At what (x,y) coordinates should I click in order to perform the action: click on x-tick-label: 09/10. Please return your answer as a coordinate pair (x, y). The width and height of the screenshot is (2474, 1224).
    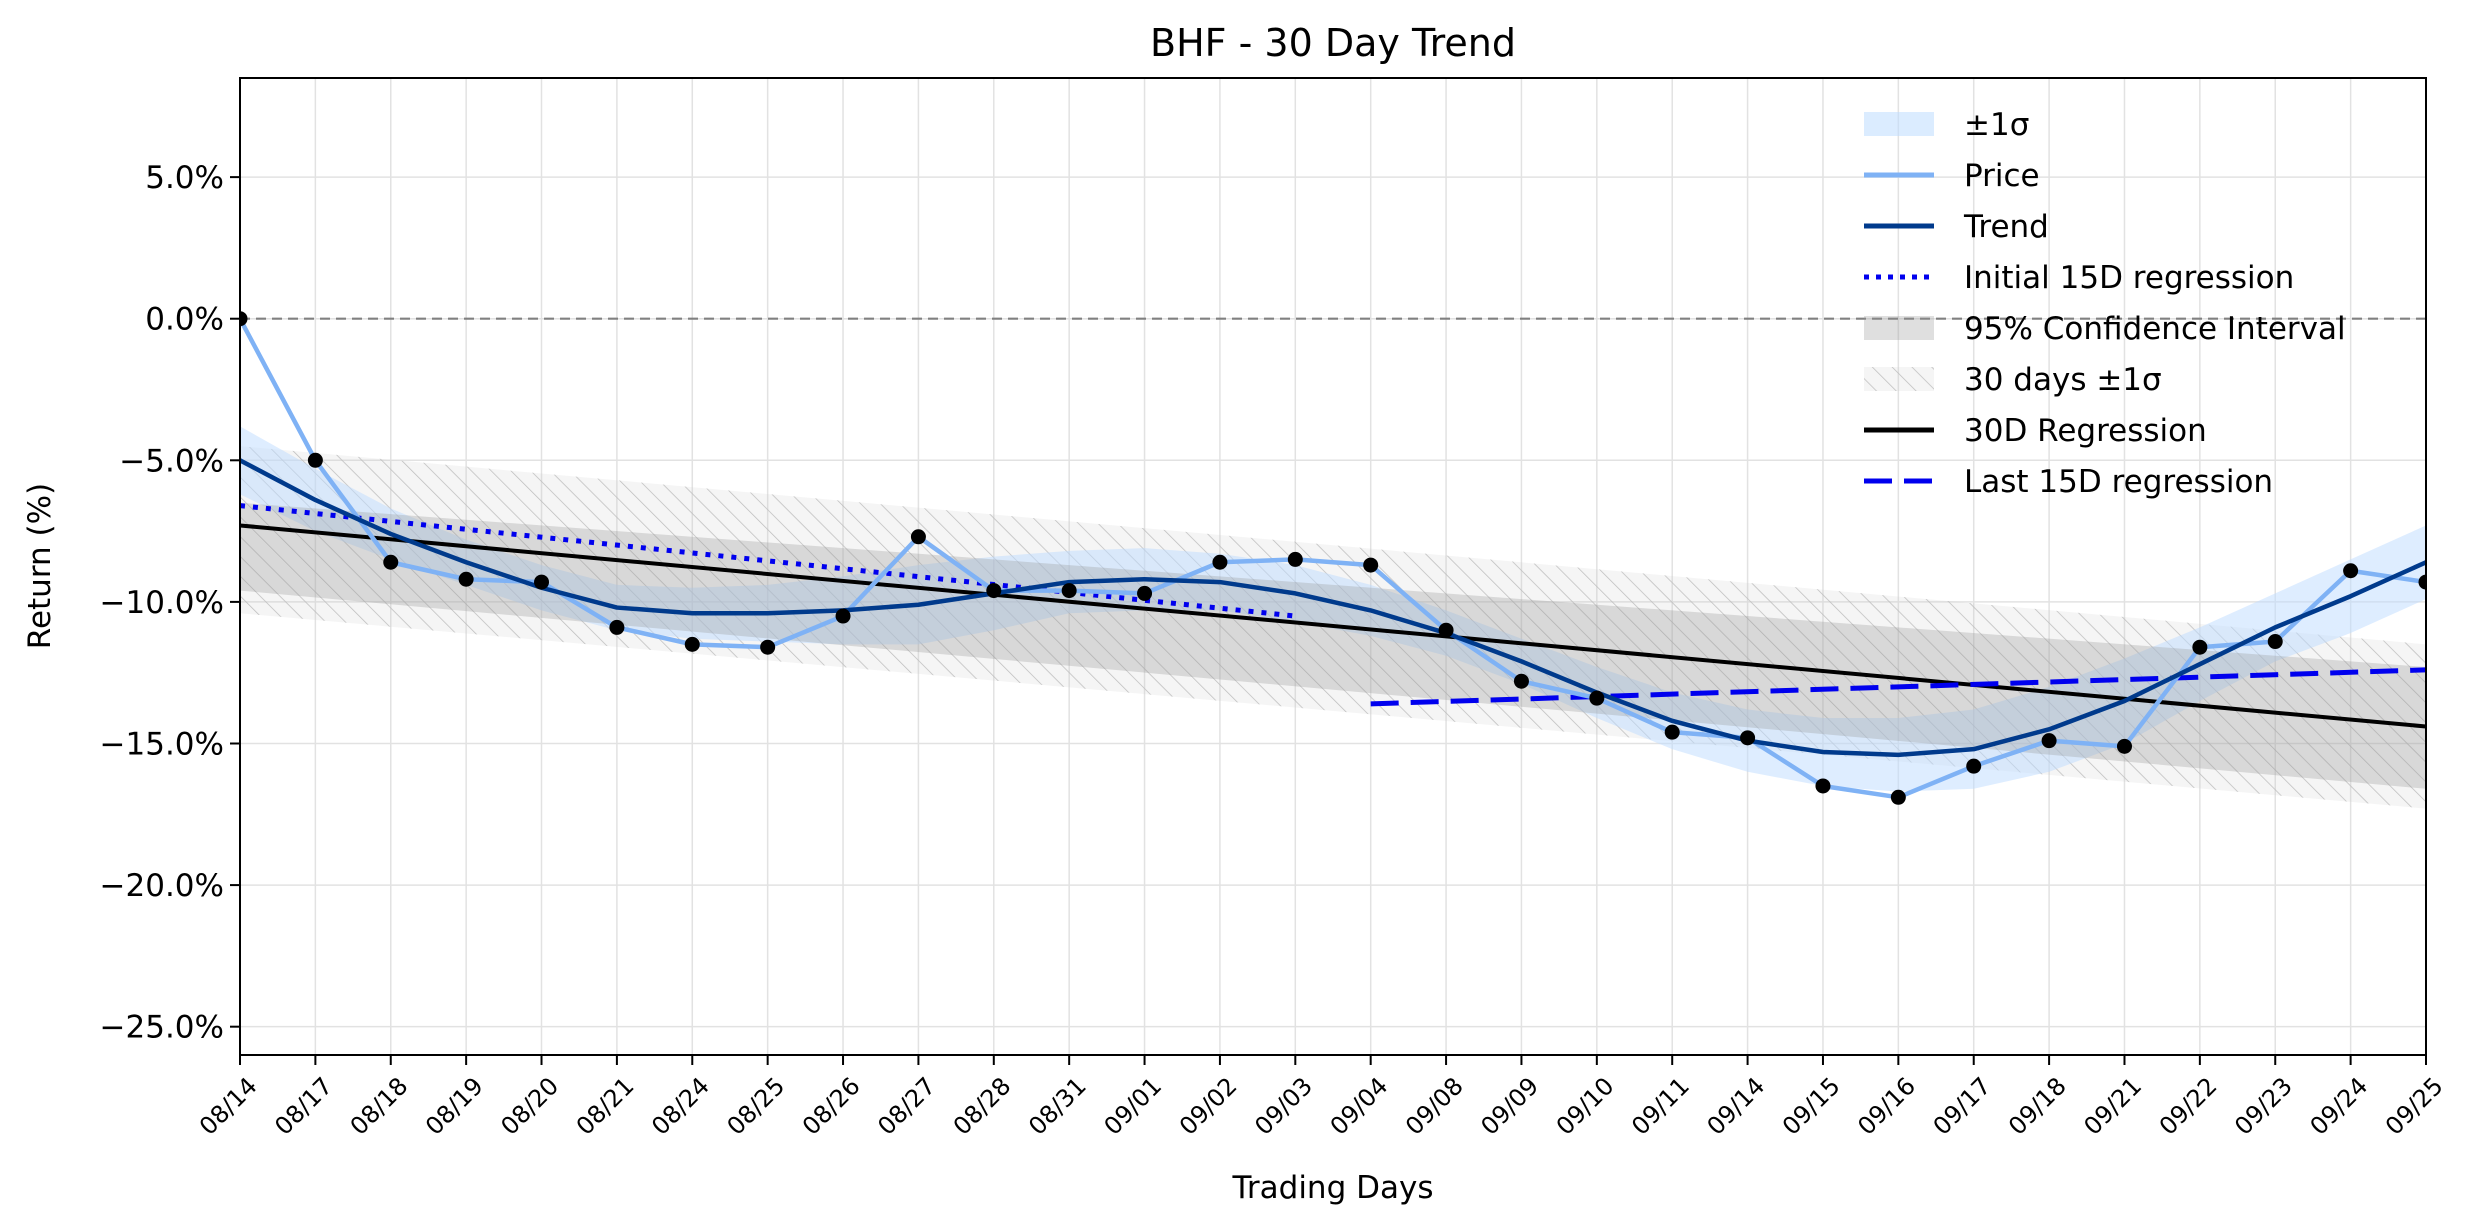
    Looking at the image, I should click on (1585, 1106).